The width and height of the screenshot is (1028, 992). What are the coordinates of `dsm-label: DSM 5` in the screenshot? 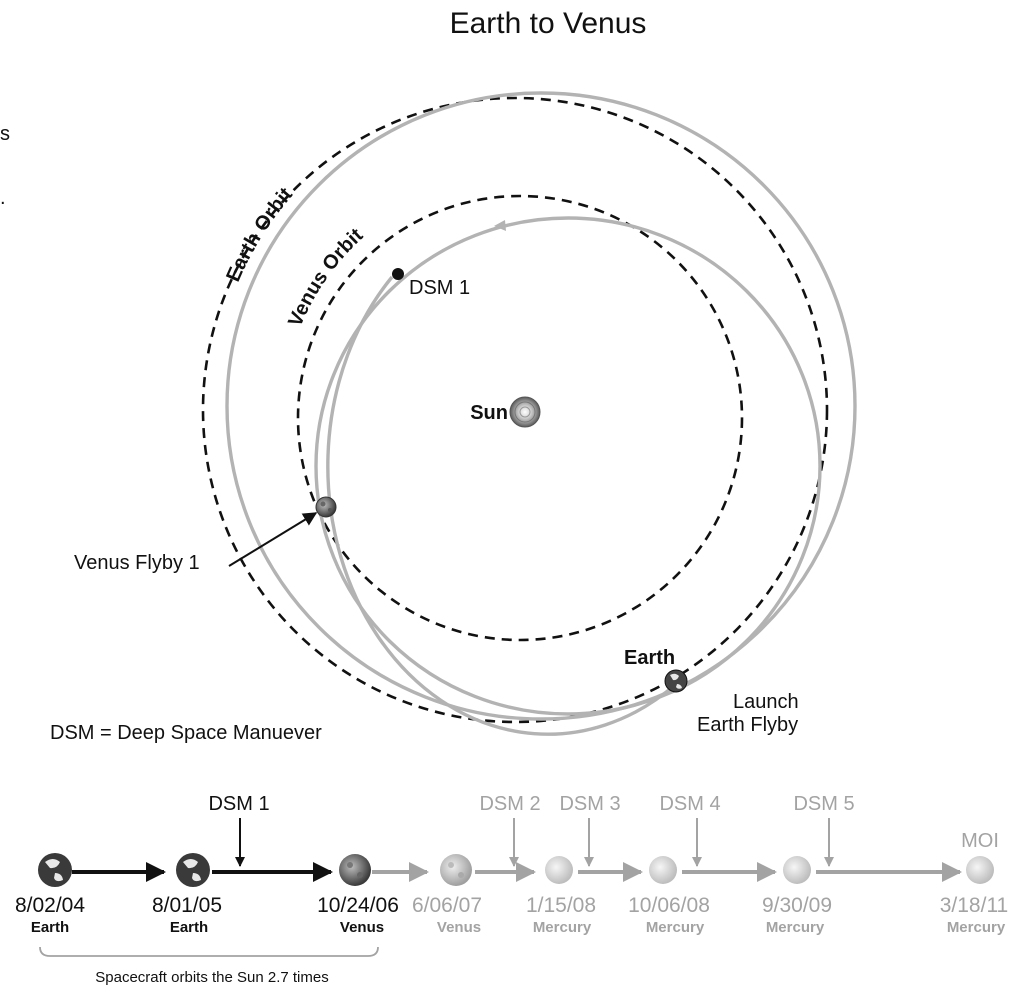 It's located at (823, 804).